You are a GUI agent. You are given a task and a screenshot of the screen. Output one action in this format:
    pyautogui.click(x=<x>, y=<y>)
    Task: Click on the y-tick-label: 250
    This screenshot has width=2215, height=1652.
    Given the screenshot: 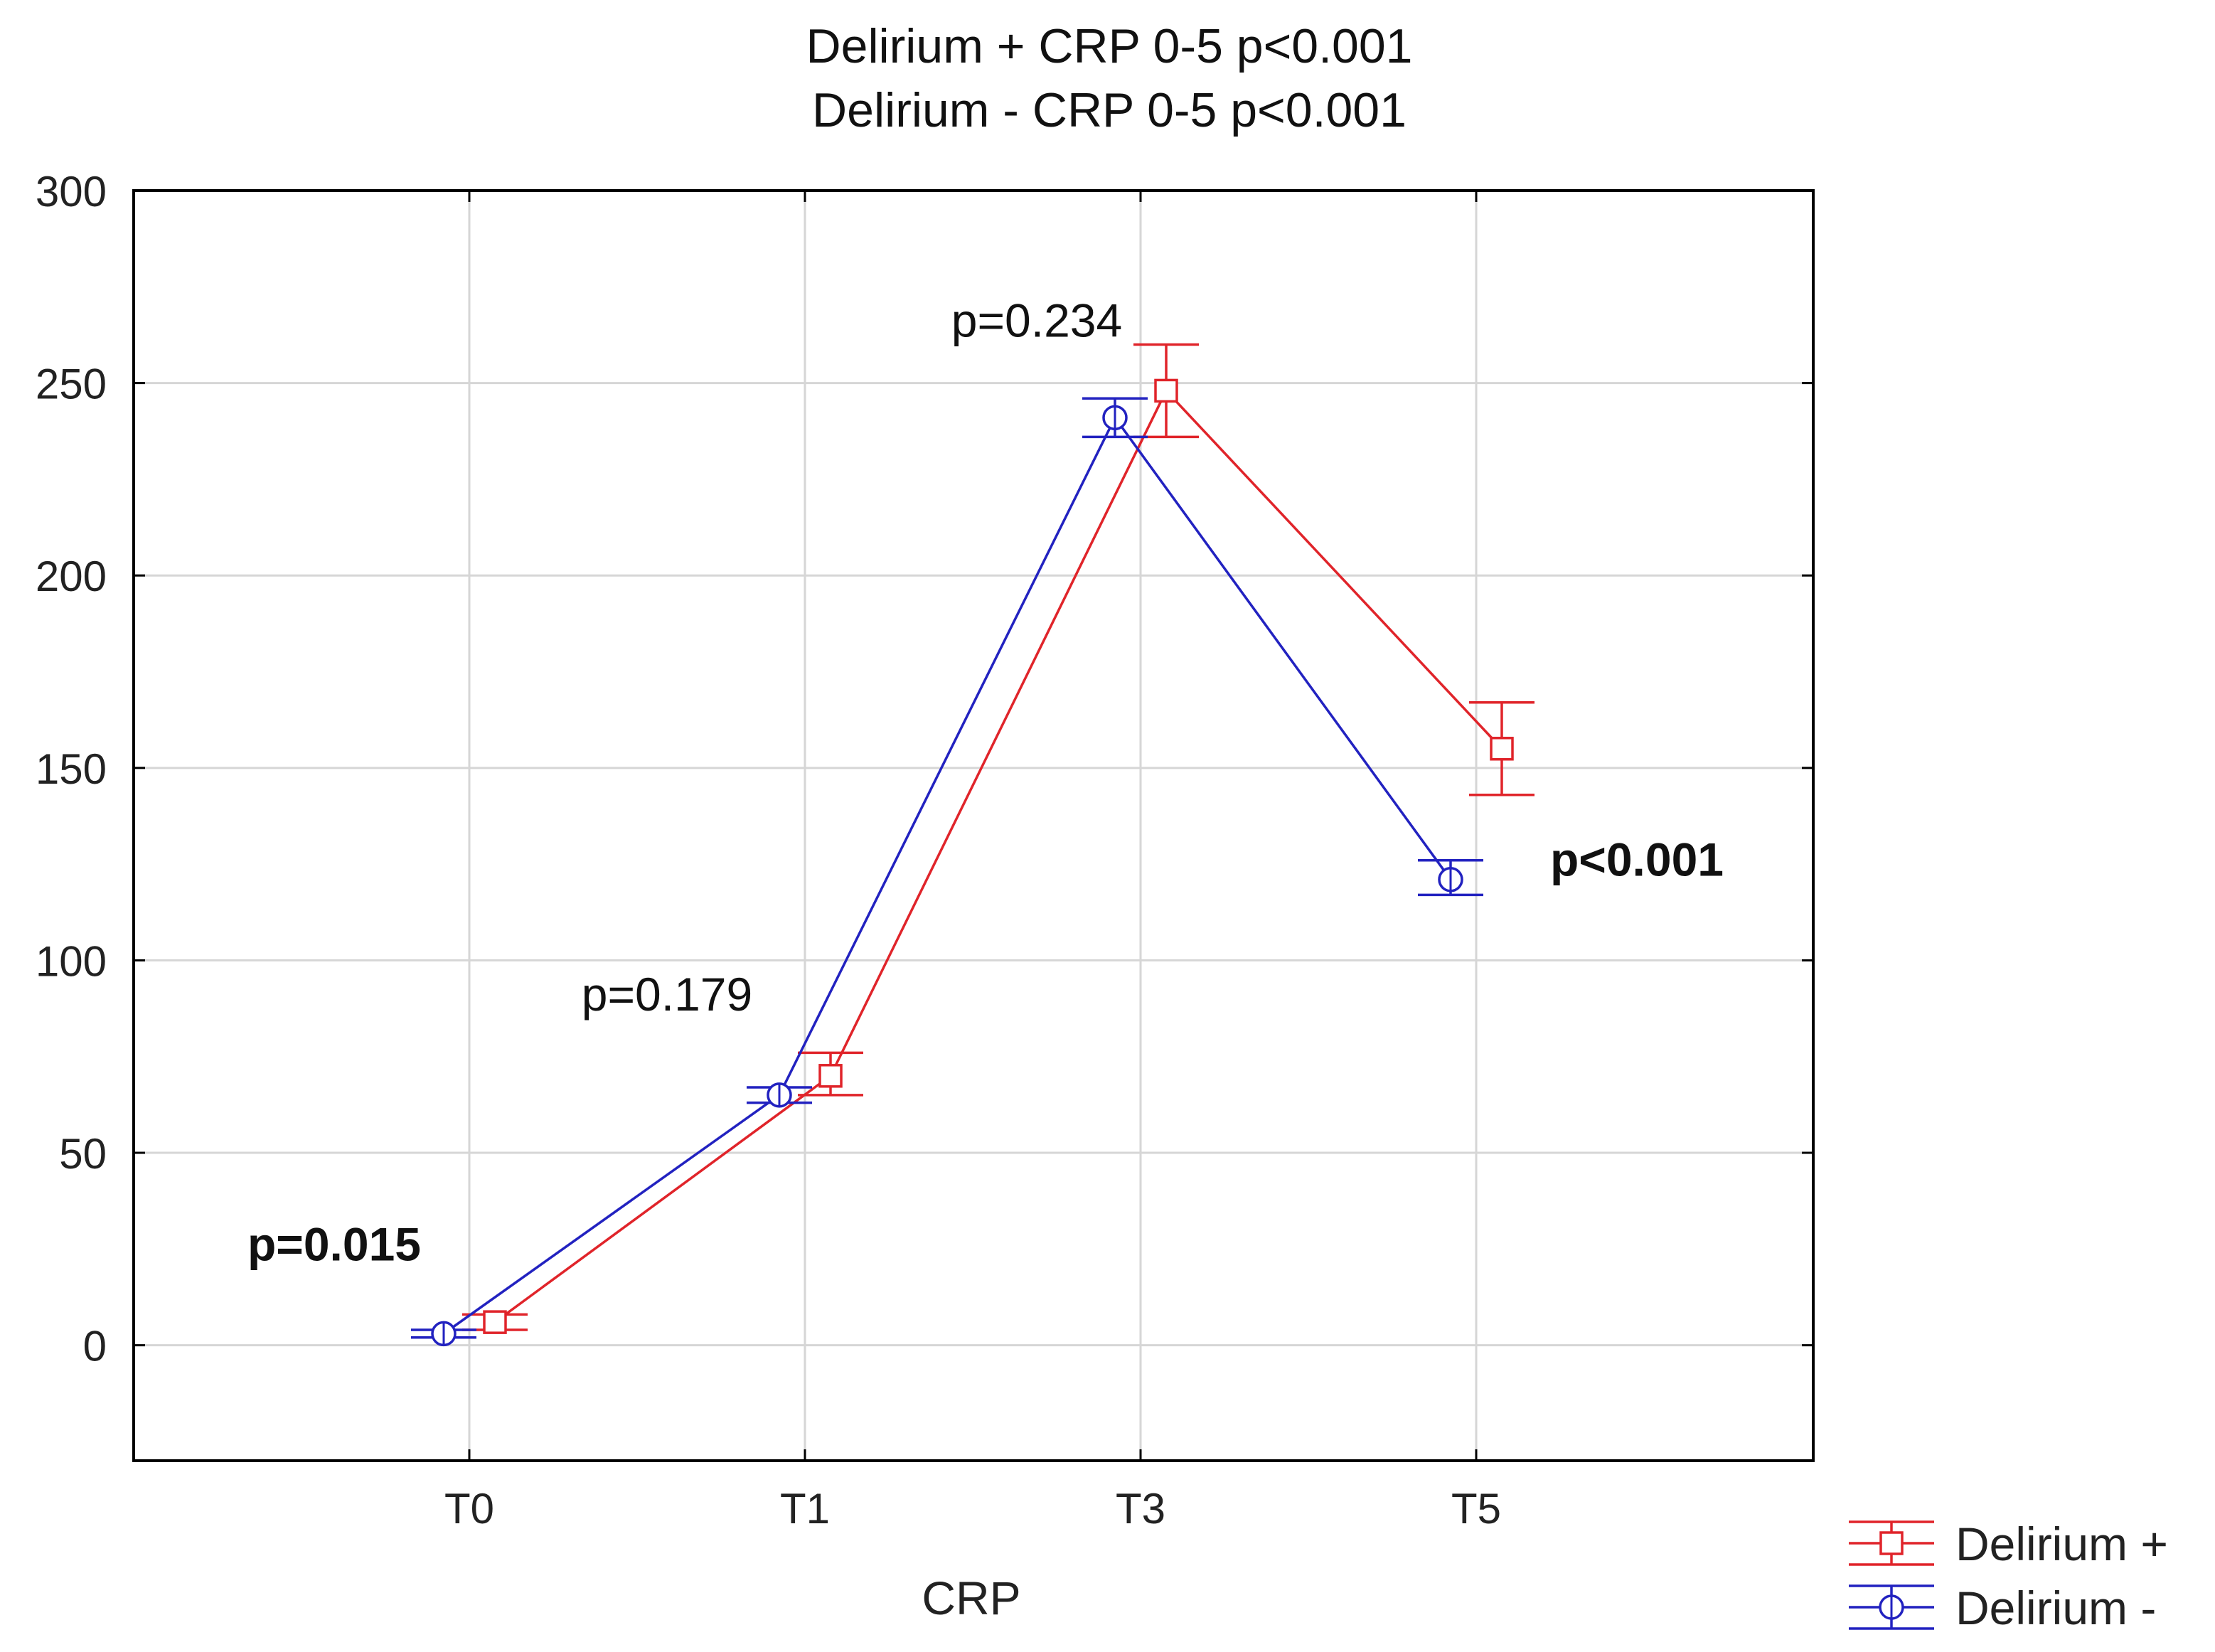 What is the action you would take?
    pyautogui.click(x=71, y=384)
    